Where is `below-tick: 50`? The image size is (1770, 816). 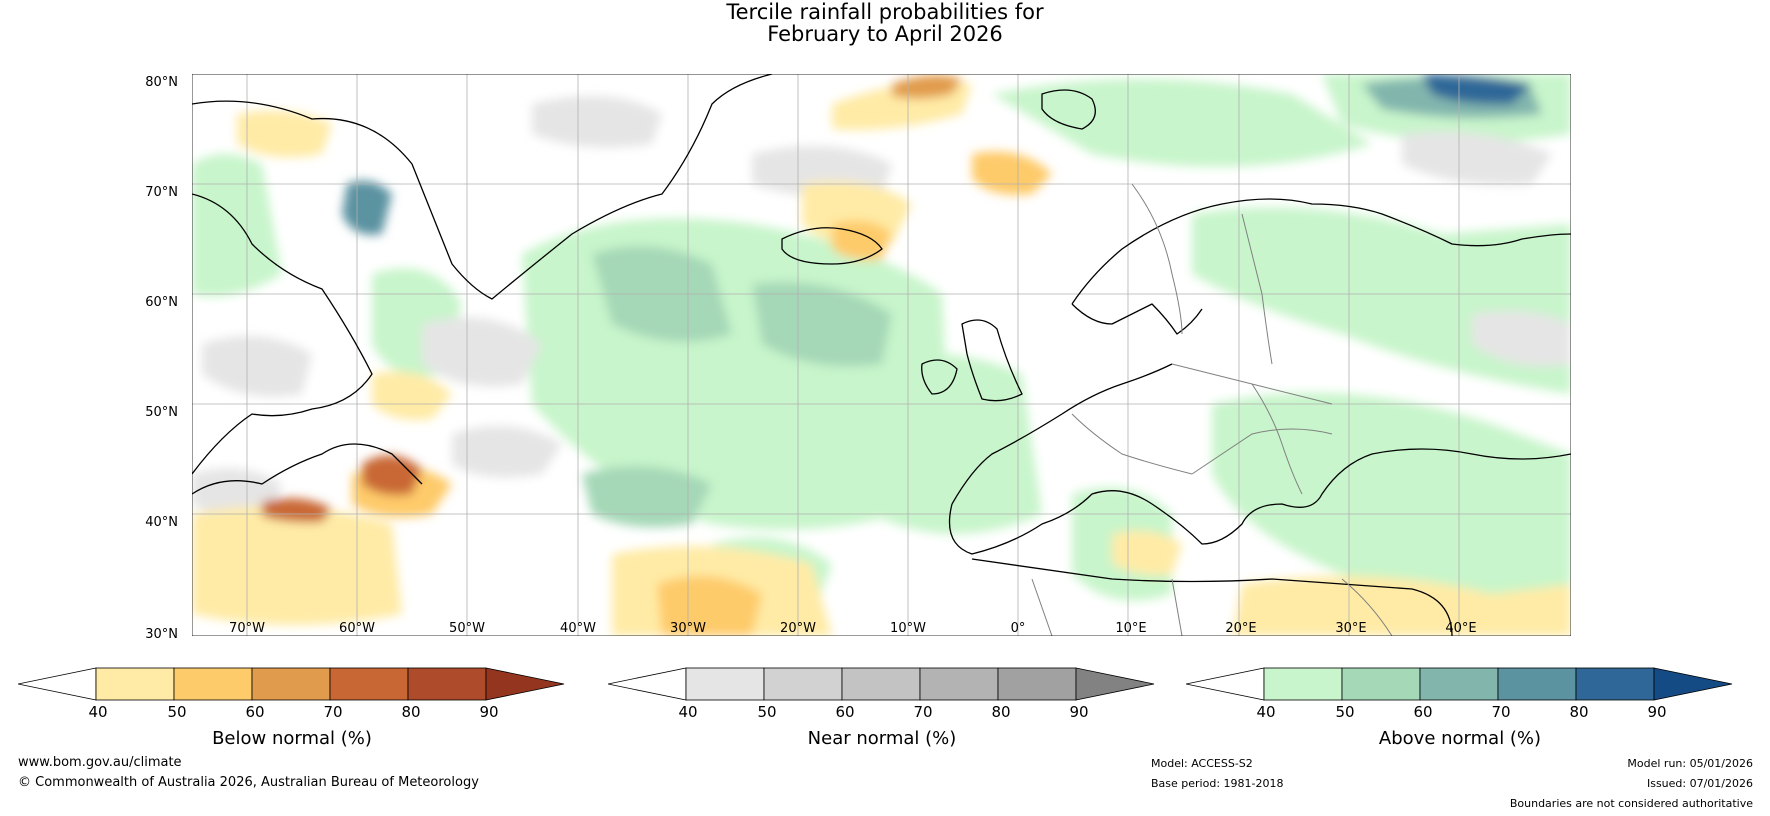
below-tick: 50 is located at coordinates (177, 712).